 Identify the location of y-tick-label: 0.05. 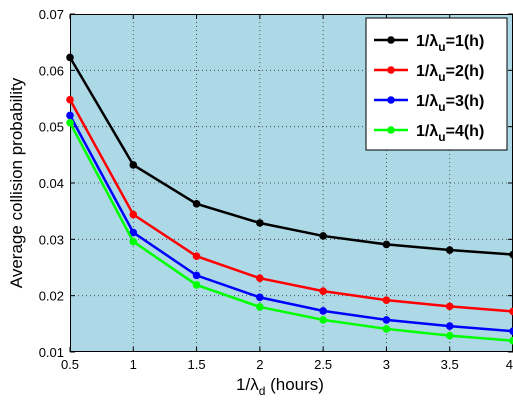
(51, 127).